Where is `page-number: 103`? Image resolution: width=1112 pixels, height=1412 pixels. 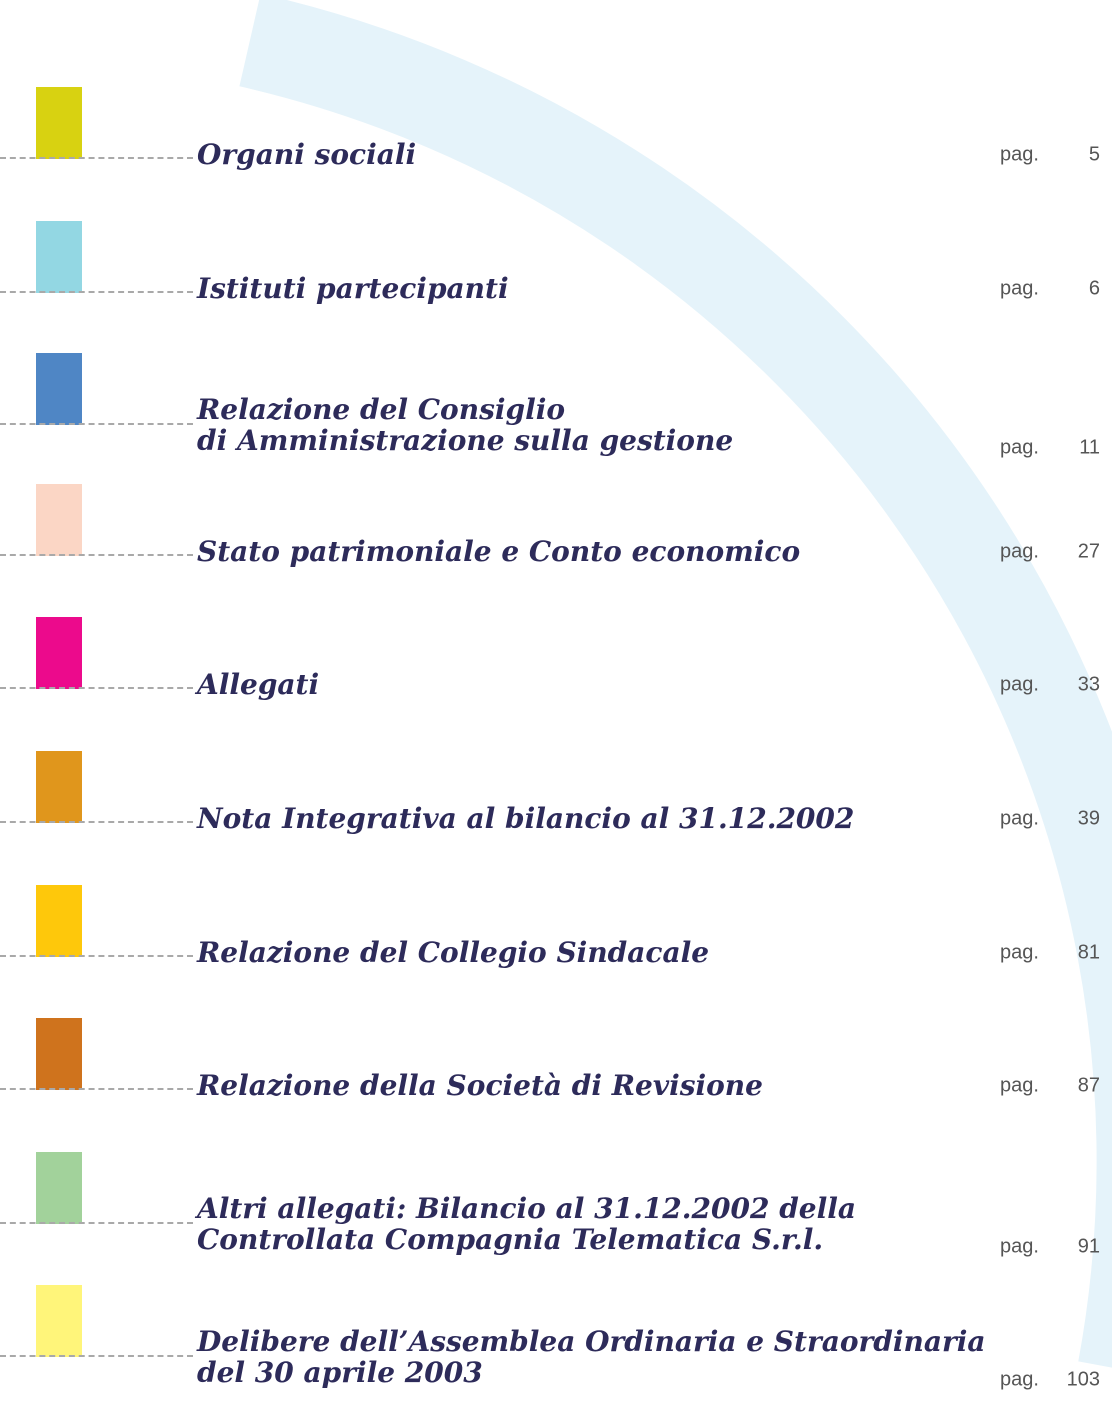 page-number: 103 is located at coordinates (1083, 1379).